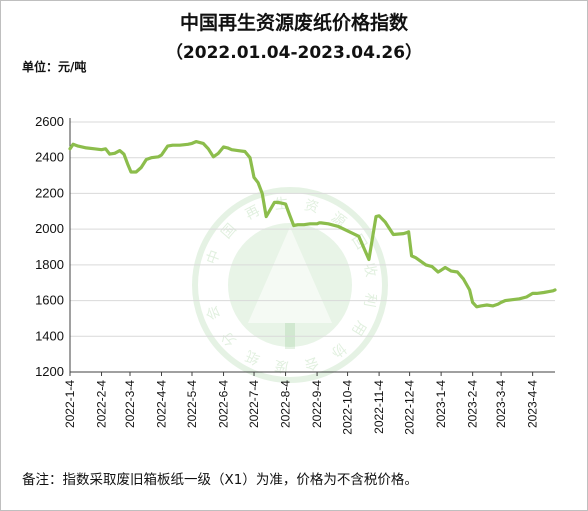 The width and height of the screenshot is (588, 511). I want to click on watermark-char: 国, so click(229, 231).